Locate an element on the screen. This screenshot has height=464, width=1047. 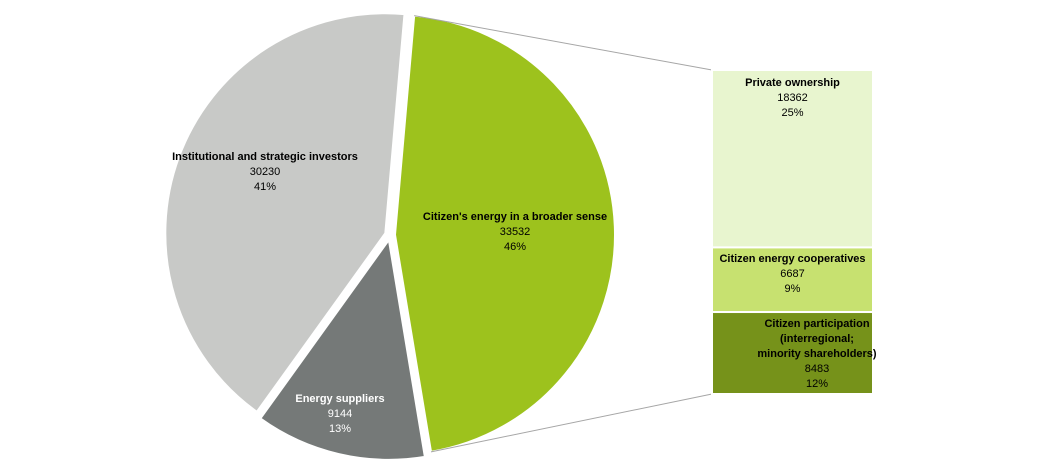
label-share: 46% is located at coordinates (515, 247).